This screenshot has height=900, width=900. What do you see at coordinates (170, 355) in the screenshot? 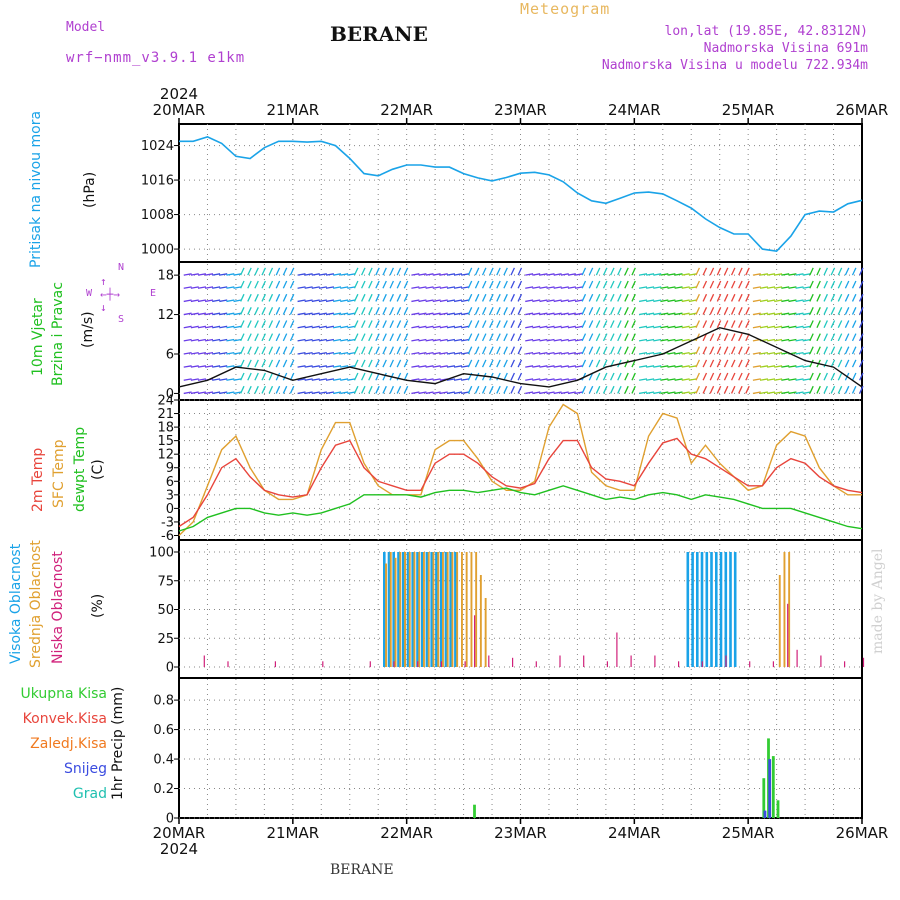
I see `y-tick-label-wind: 6` at bounding box center [170, 355].